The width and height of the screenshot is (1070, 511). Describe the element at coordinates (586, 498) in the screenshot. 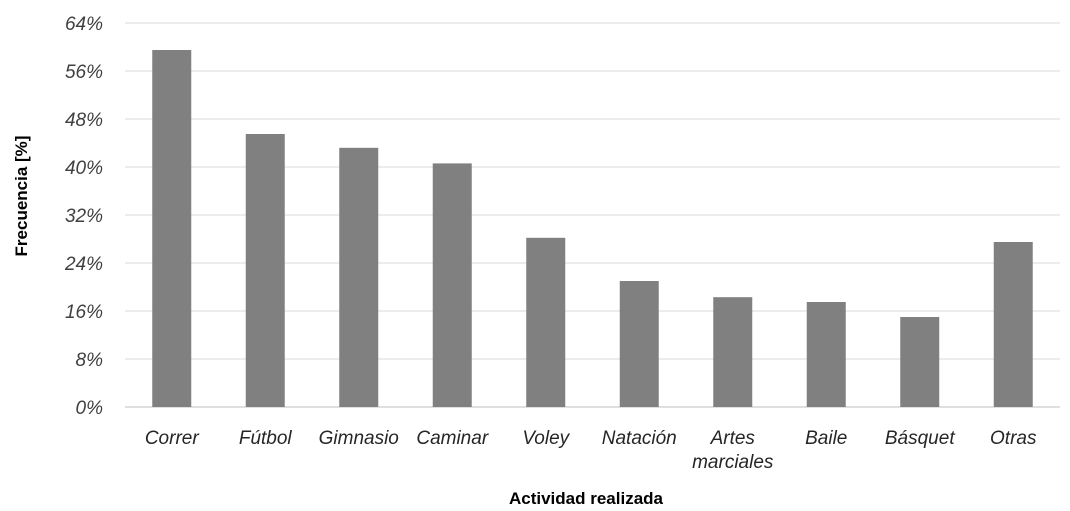

I see `x-axis-title: Actividad realizada` at that location.